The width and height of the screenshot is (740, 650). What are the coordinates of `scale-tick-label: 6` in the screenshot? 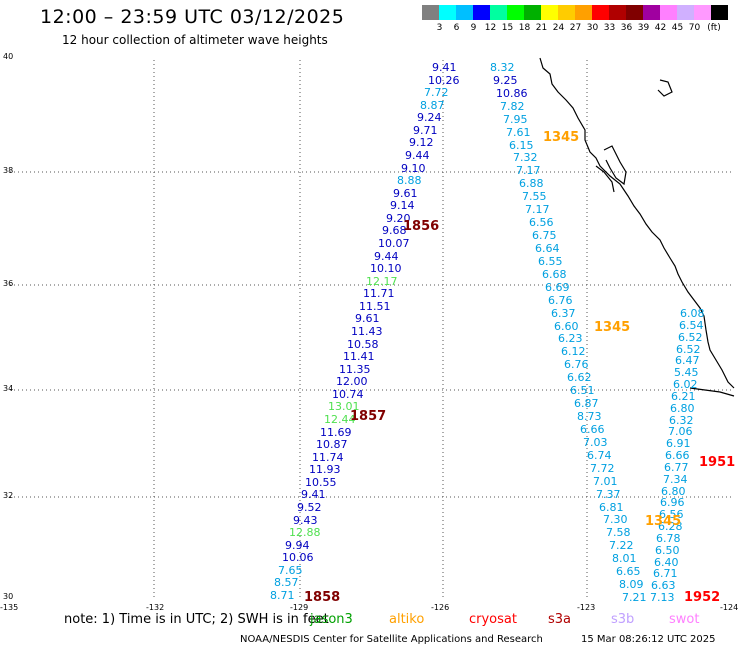 It's located at (456, 28).